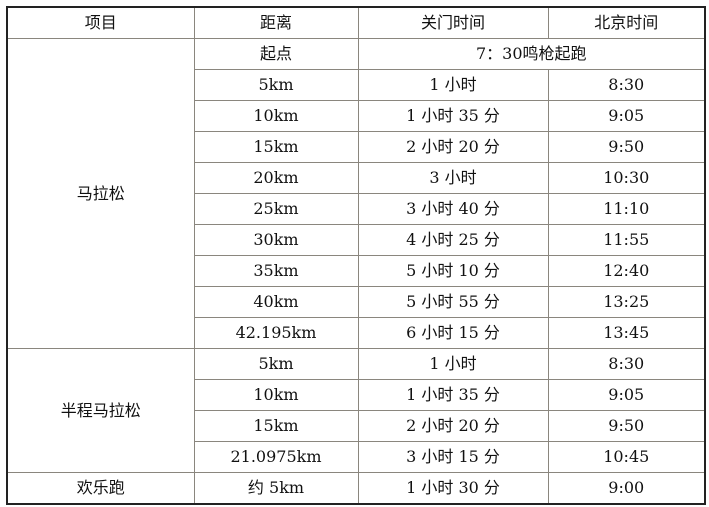 Image resolution: width=709 pixels, height=507 pixels. Describe the element at coordinates (276, 240) in the screenshot. I see `distance-cell: 30km` at that location.